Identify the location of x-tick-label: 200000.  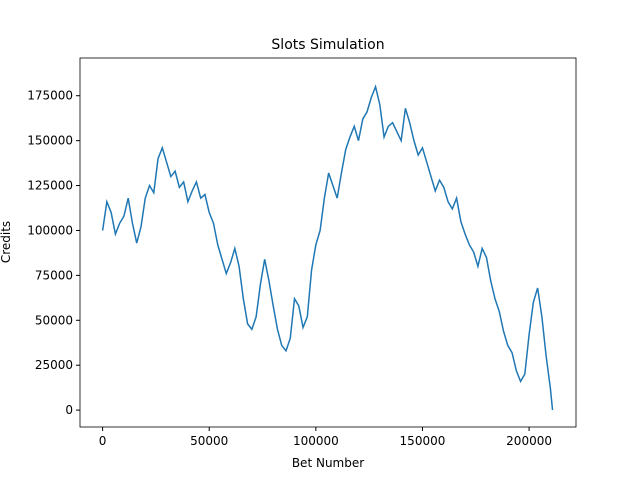
(529, 441).